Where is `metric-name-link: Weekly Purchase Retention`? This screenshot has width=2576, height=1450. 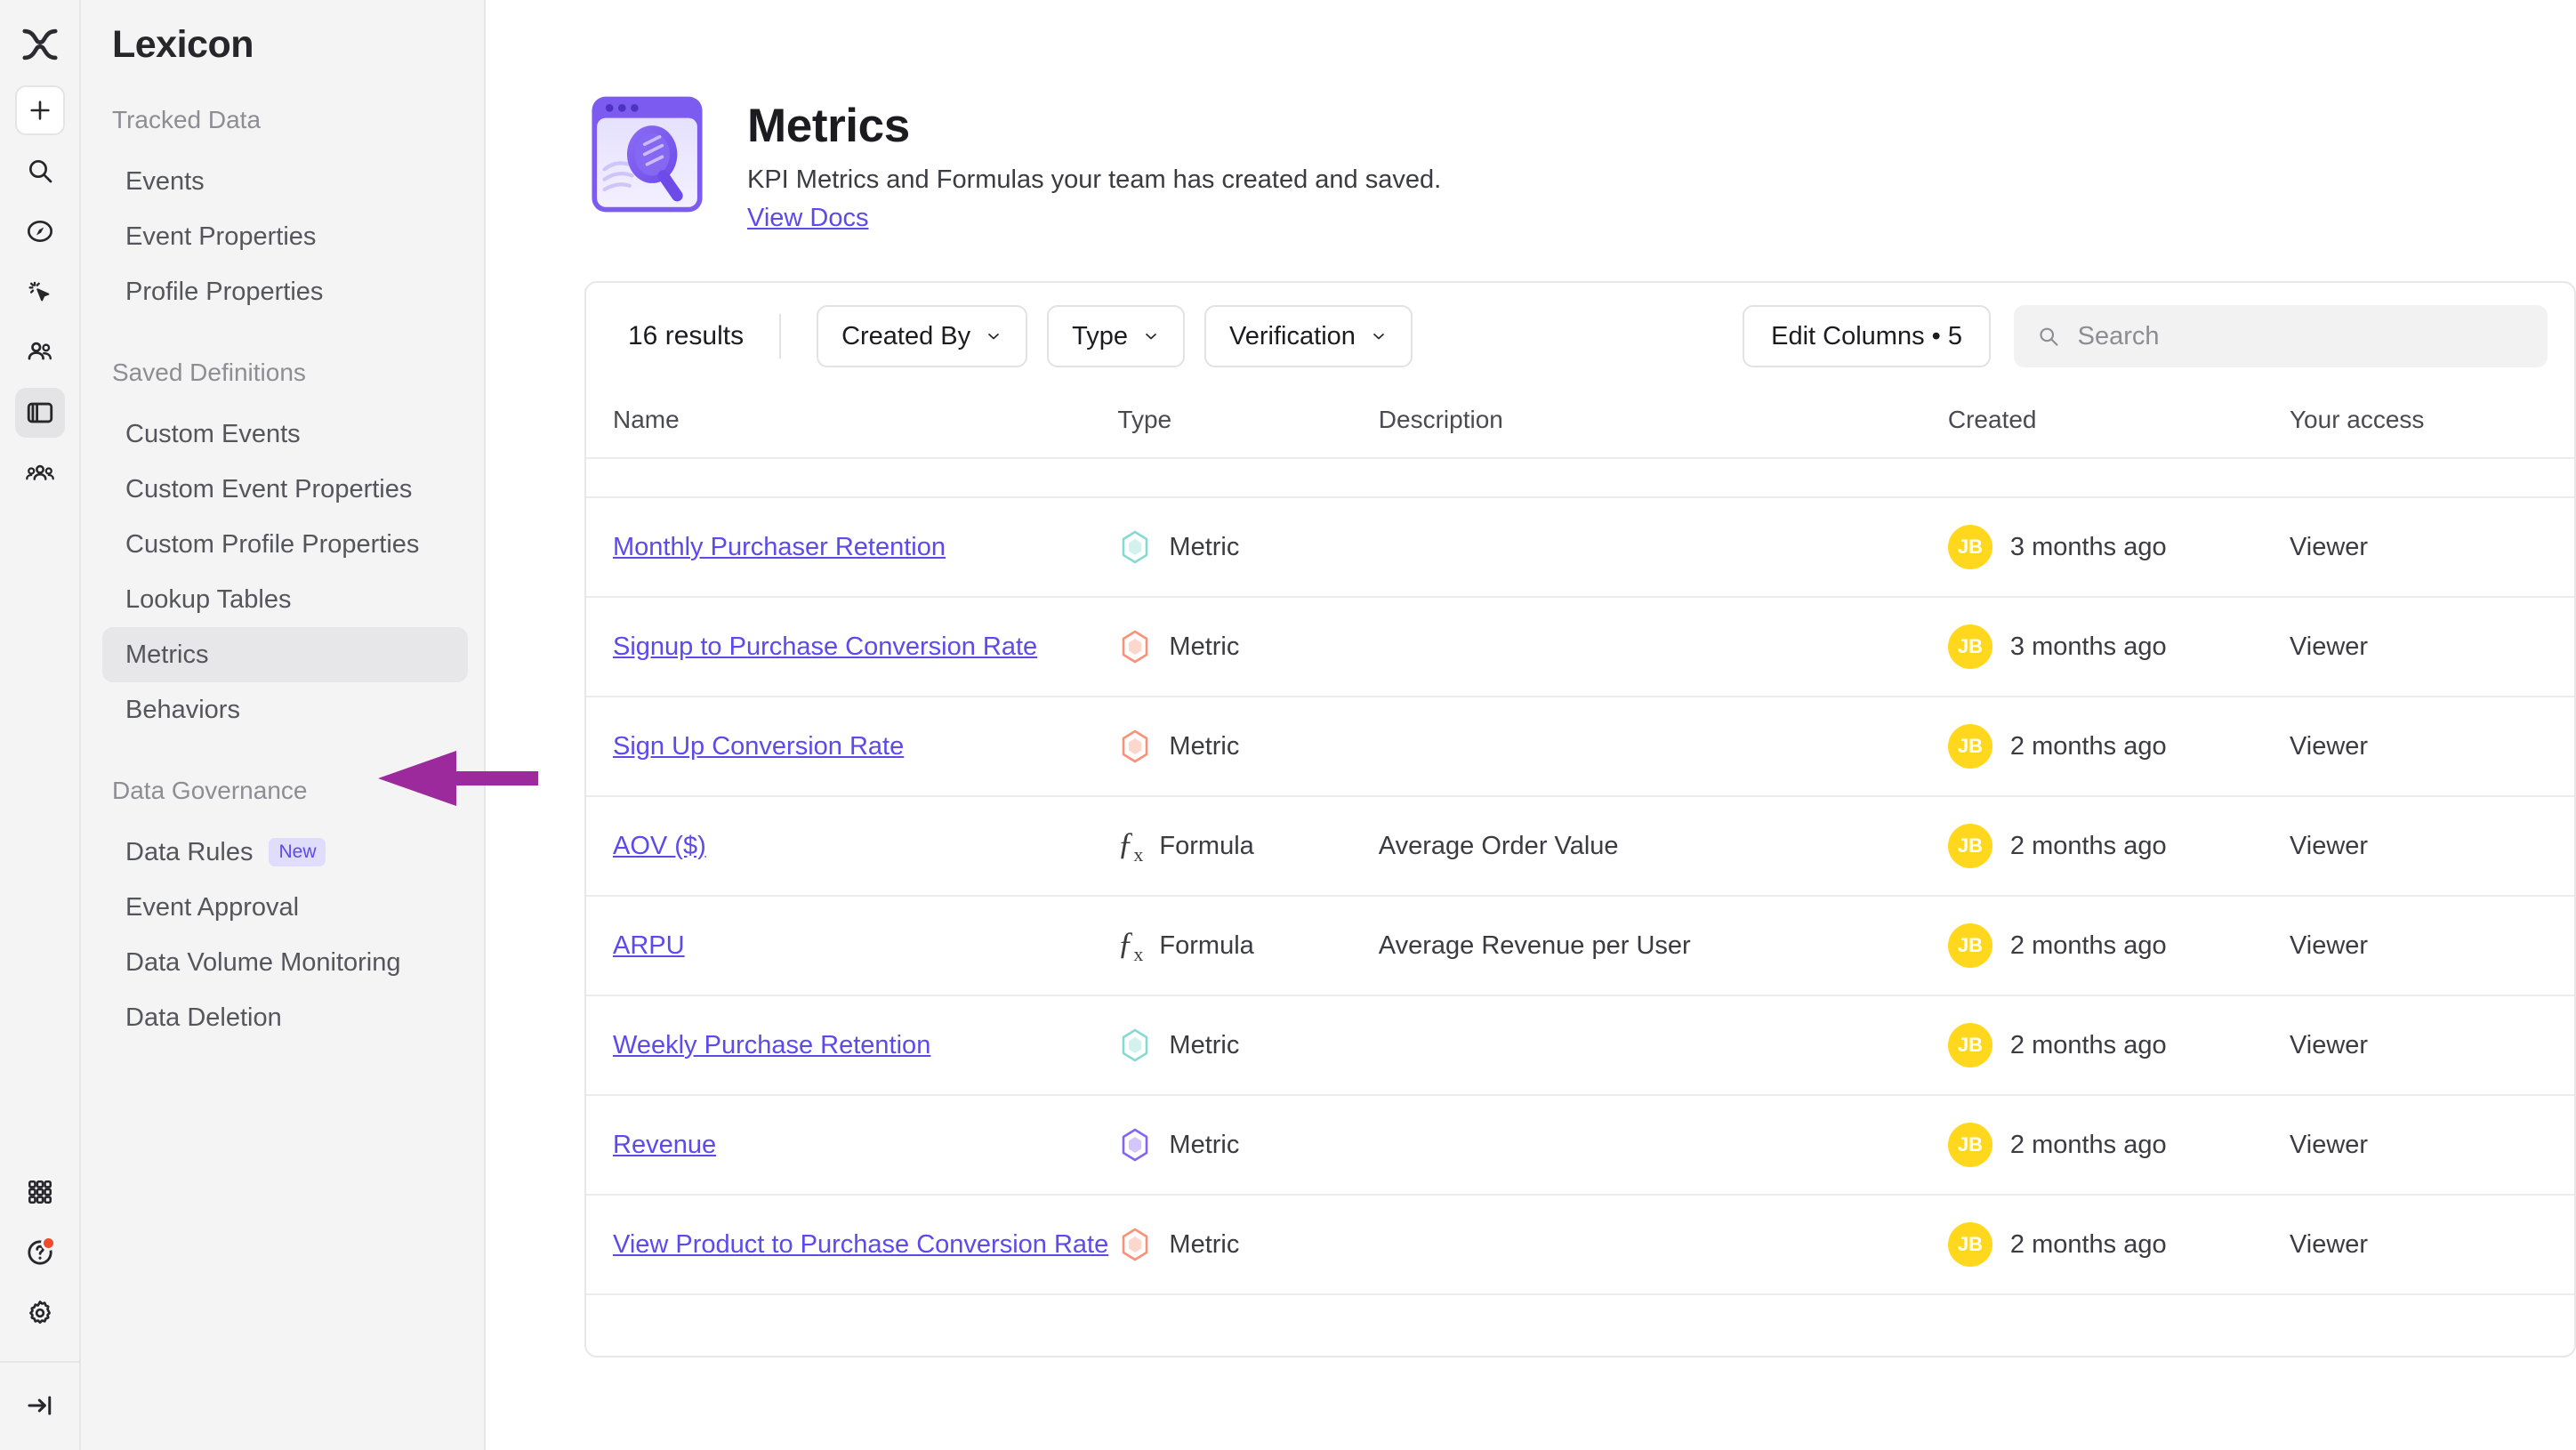
metric-name-link: Weekly Purchase Retention is located at coordinates (772, 1044).